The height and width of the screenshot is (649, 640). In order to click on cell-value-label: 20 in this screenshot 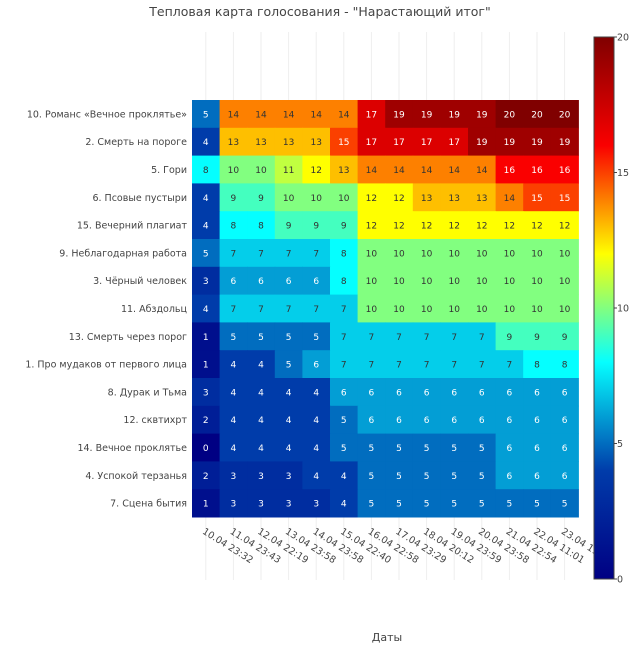, I will do `click(565, 115)`.